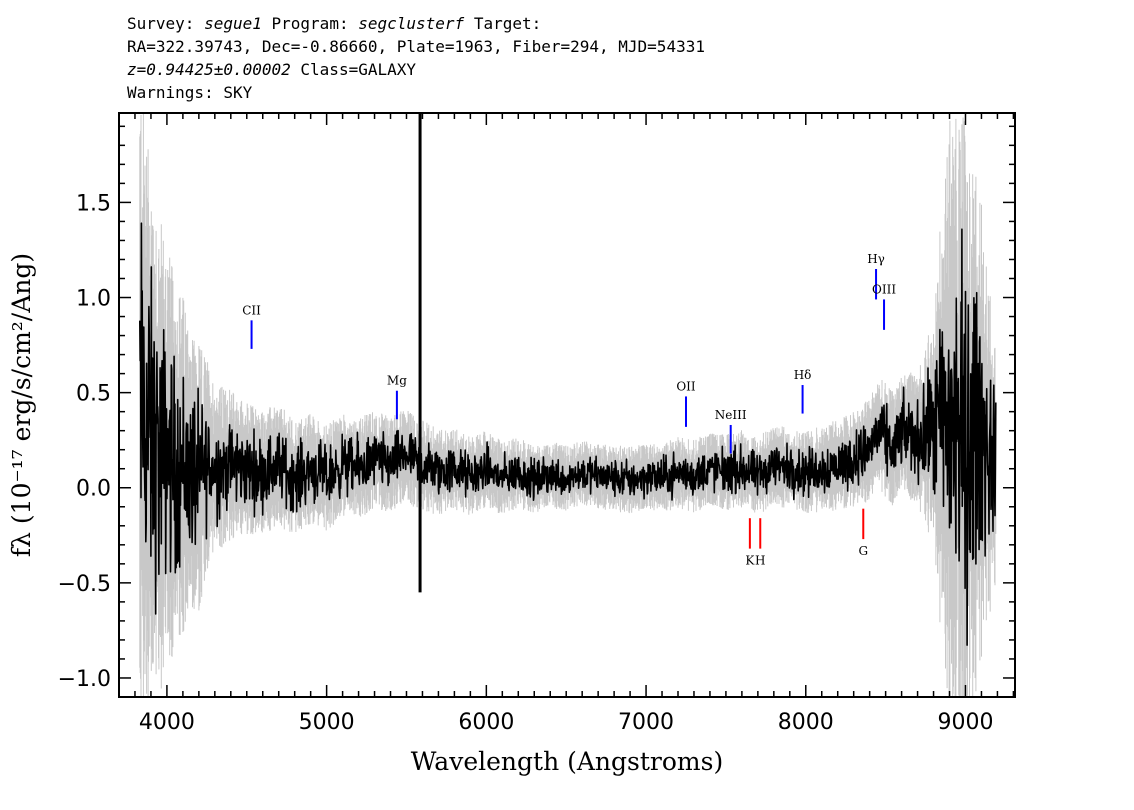 This screenshot has height=810, width=1134. What do you see at coordinates (310, 23) in the screenshot?
I see `program-label: Program:` at bounding box center [310, 23].